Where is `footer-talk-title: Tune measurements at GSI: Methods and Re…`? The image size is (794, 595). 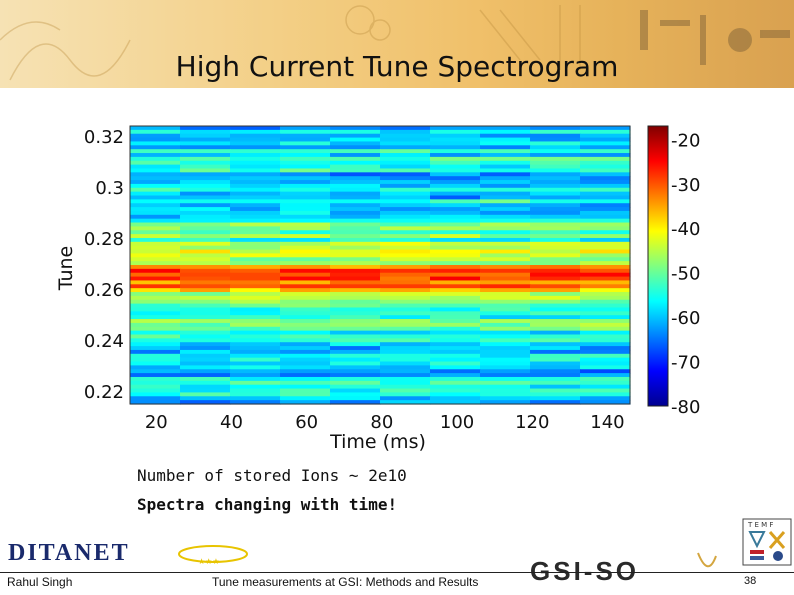 footer-talk-title: Tune measurements at GSI: Methods and Re… is located at coordinates (345, 582).